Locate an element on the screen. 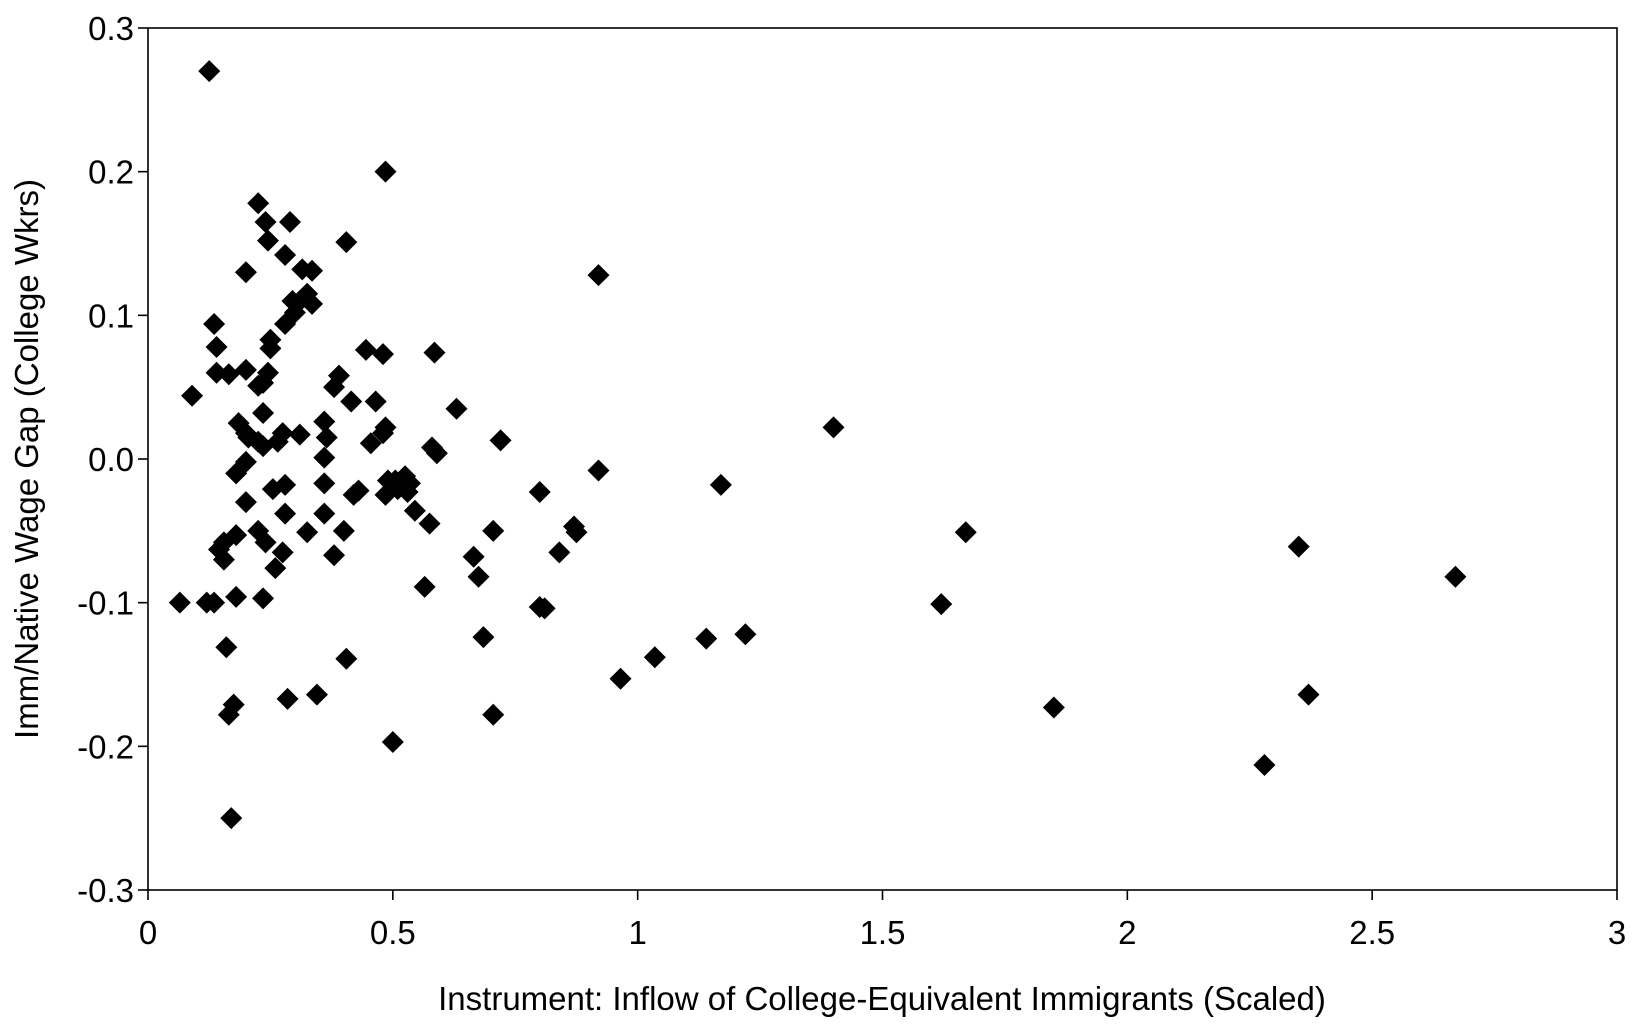  x-tick-label: 0 is located at coordinates (148, 932).